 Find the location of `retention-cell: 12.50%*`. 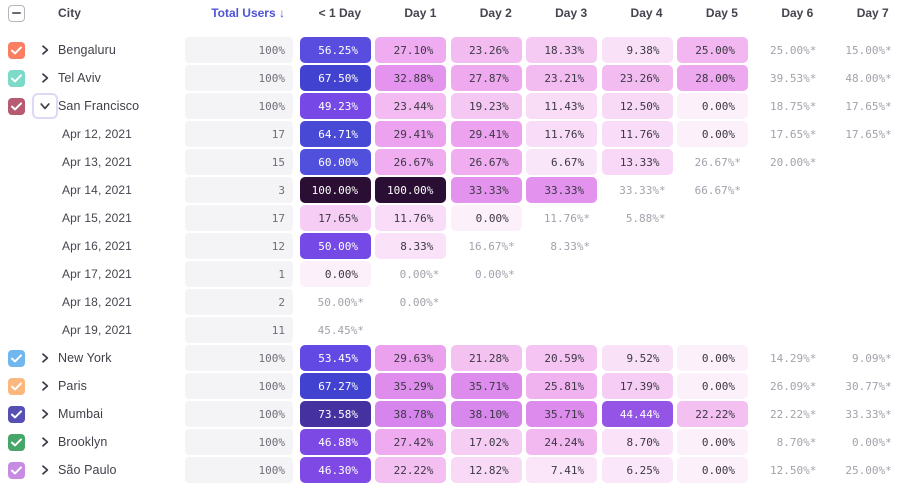

retention-cell: 12.50%* is located at coordinates (793, 470).